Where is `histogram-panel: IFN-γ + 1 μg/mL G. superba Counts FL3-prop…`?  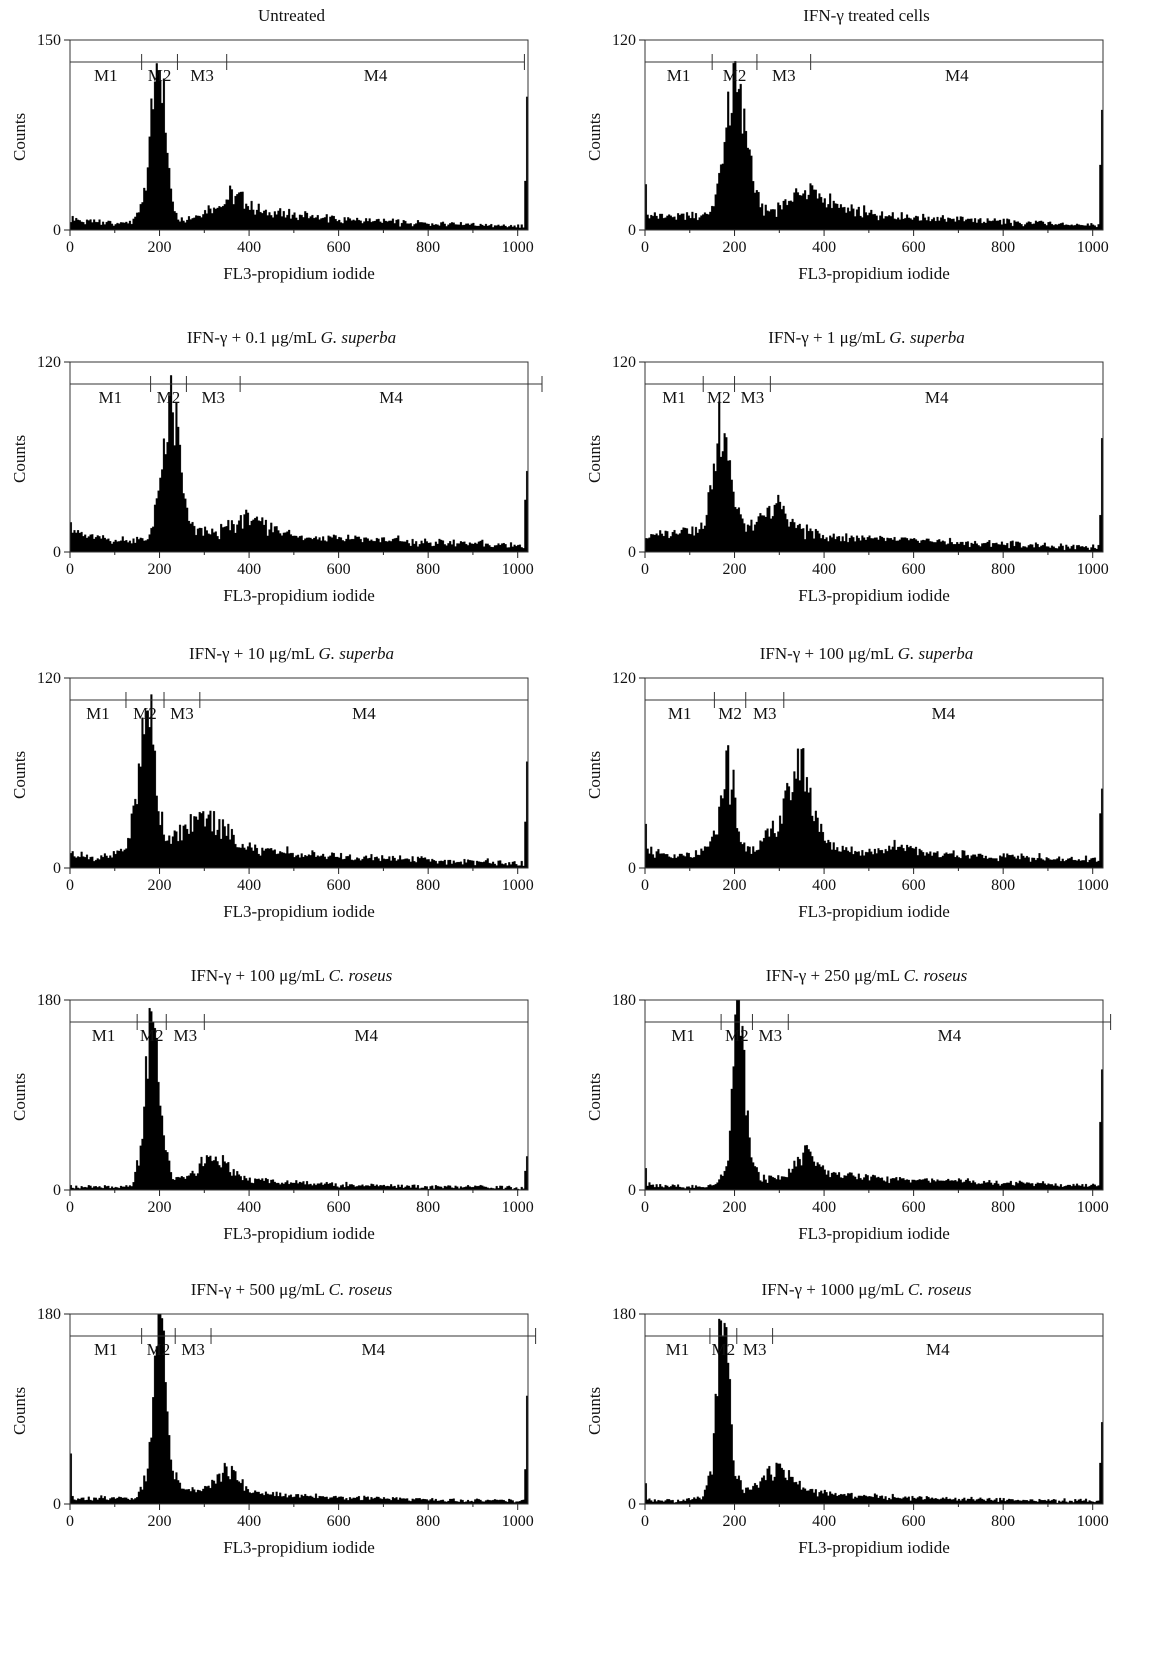 histogram-panel: IFN-γ + 1 μg/mL G. superba Counts FL3-prop… is located at coordinates (866, 487).